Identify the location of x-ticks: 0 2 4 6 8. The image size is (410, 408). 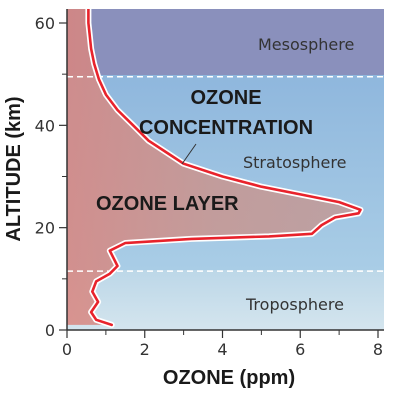
(222, 344).